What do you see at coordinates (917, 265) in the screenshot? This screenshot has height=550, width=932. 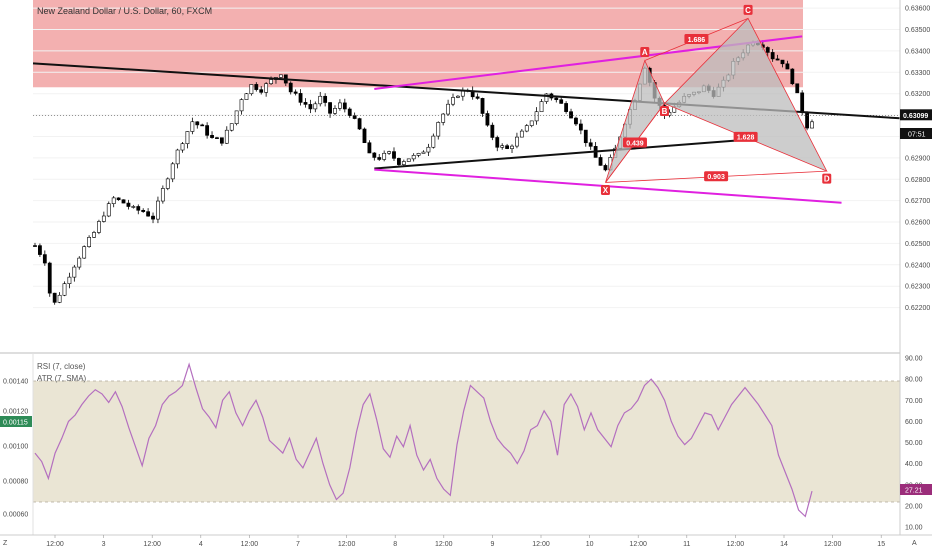 I see `price-tick-label: 0.62400` at bounding box center [917, 265].